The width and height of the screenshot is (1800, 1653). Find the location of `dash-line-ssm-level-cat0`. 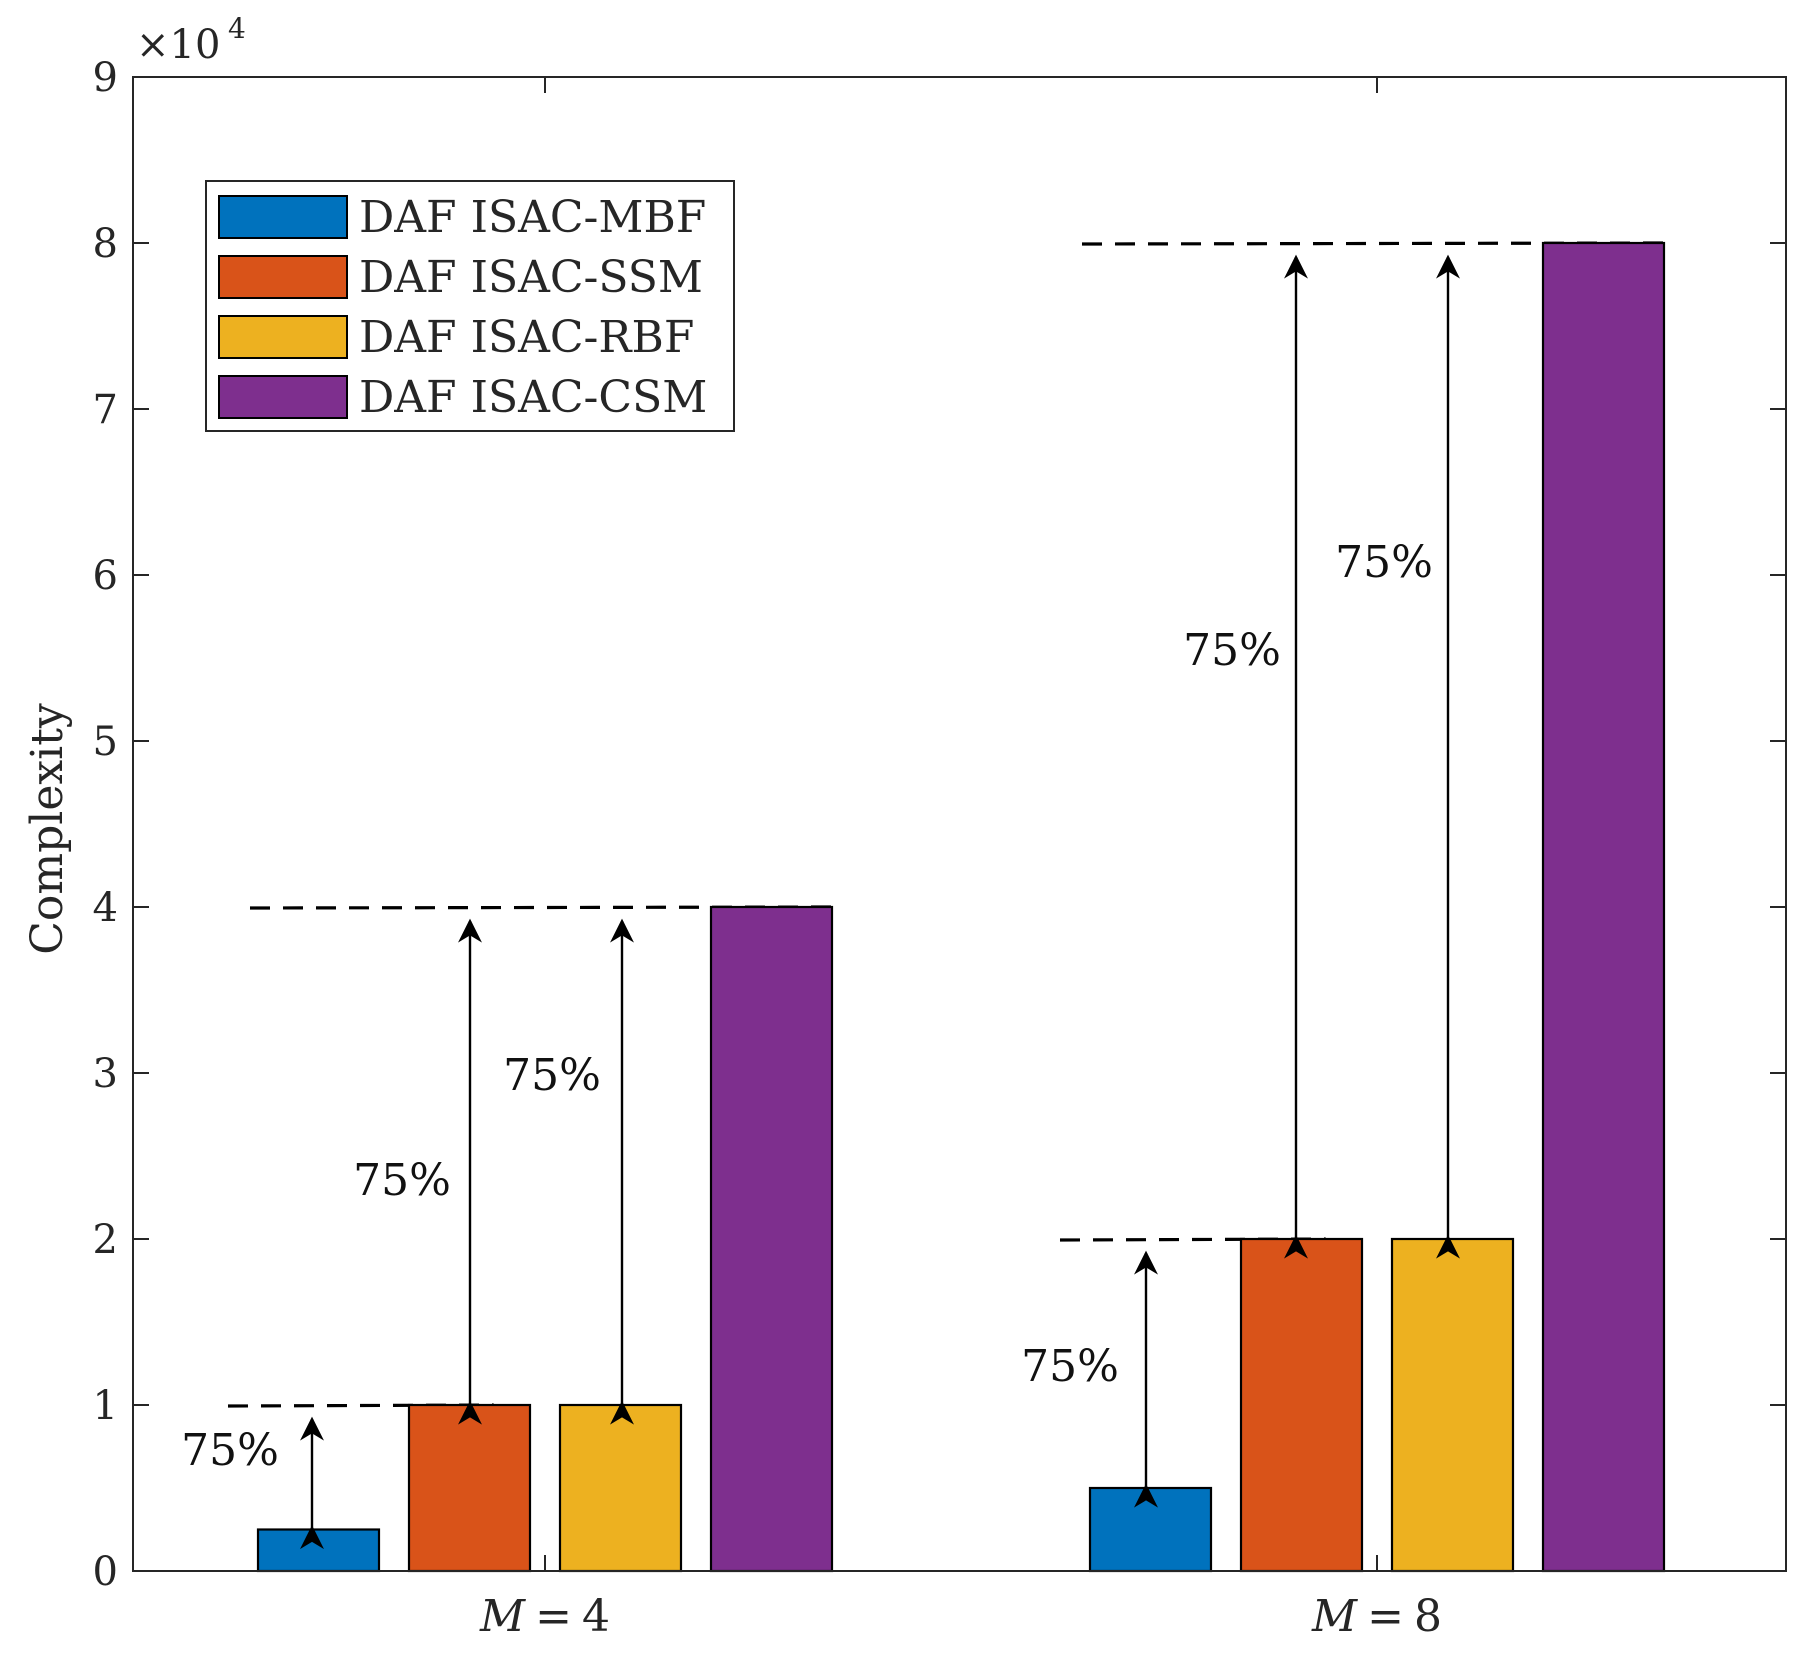

dash-line-ssm-level-cat0 is located at coordinates (360, 1405).